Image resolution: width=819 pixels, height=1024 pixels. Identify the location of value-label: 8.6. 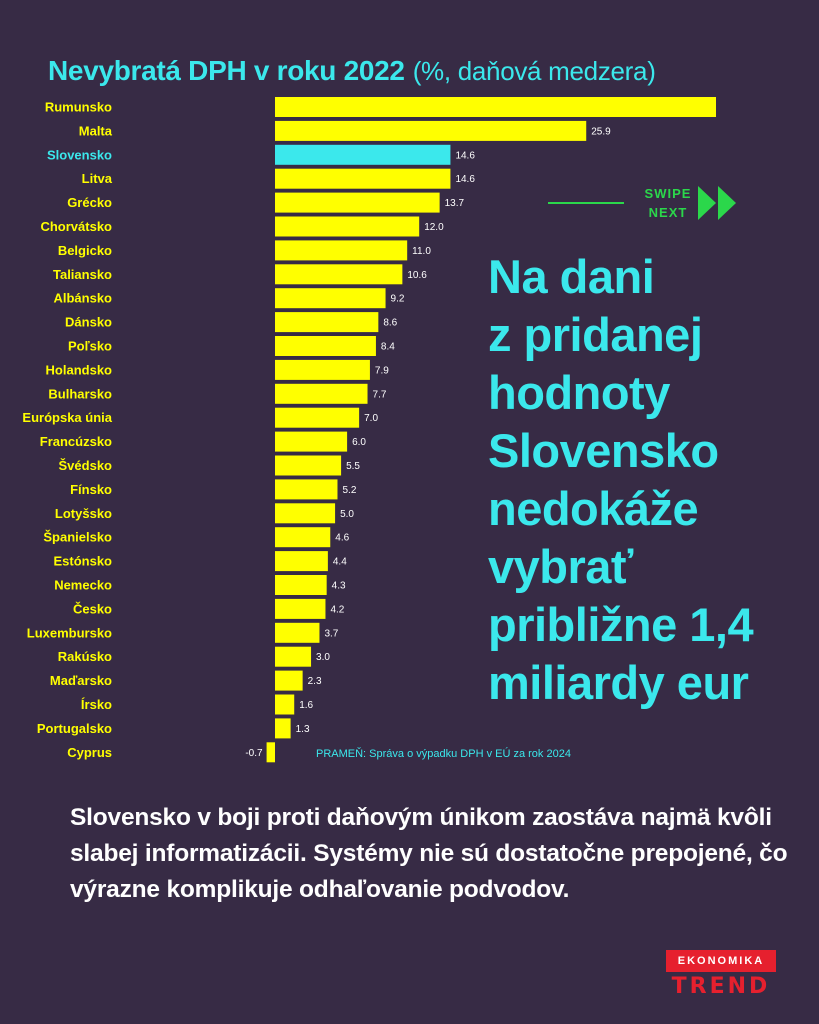
(390, 323).